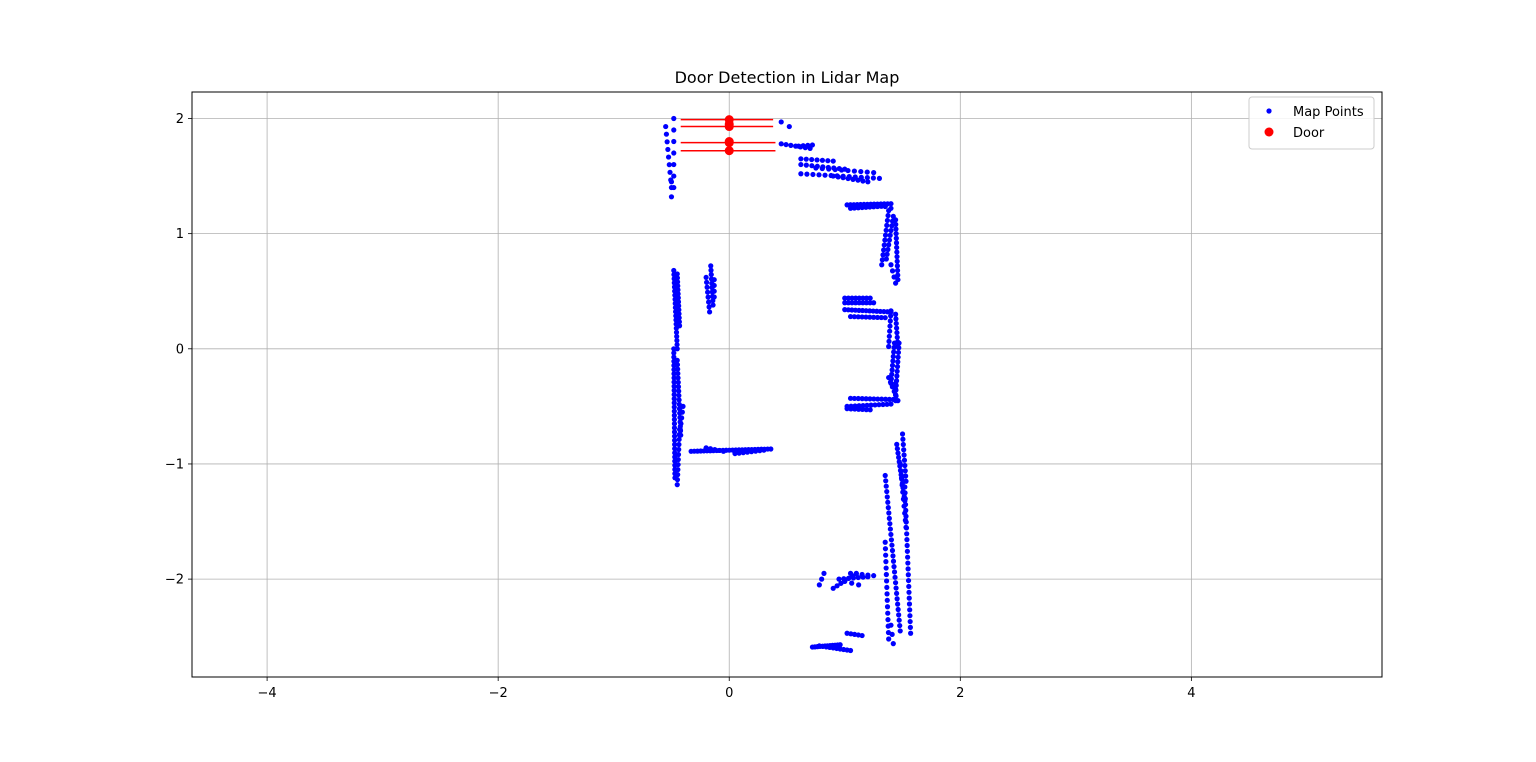 This screenshot has height=762, width=1536. Describe the element at coordinates (174, 580) in the screenshot. I see `y-tick-label: −2` at that location.